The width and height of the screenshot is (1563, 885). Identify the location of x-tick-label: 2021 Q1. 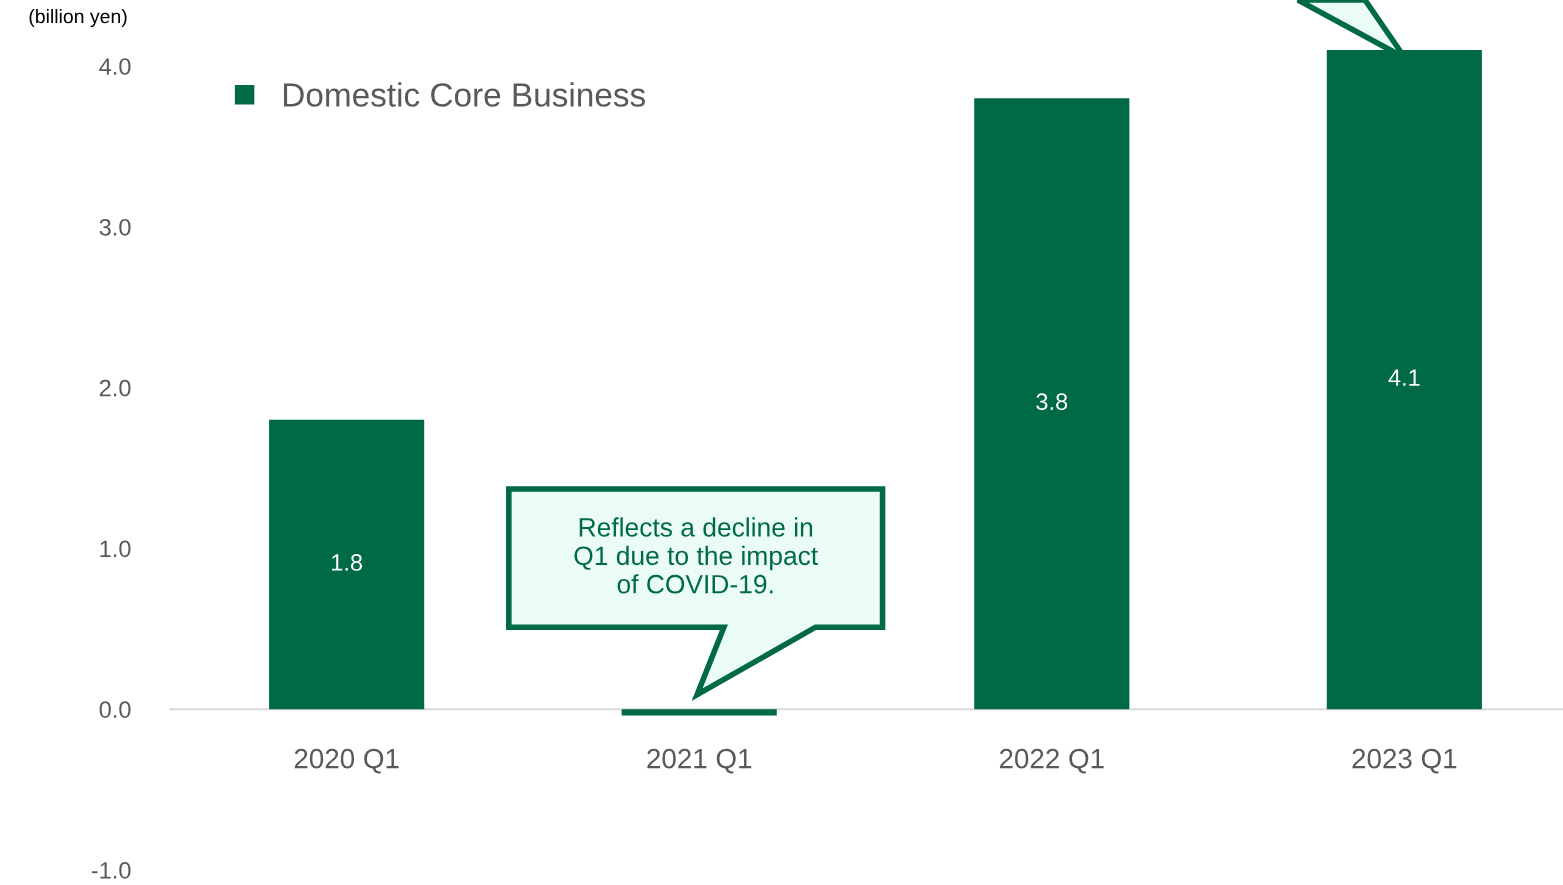
(699, 761).